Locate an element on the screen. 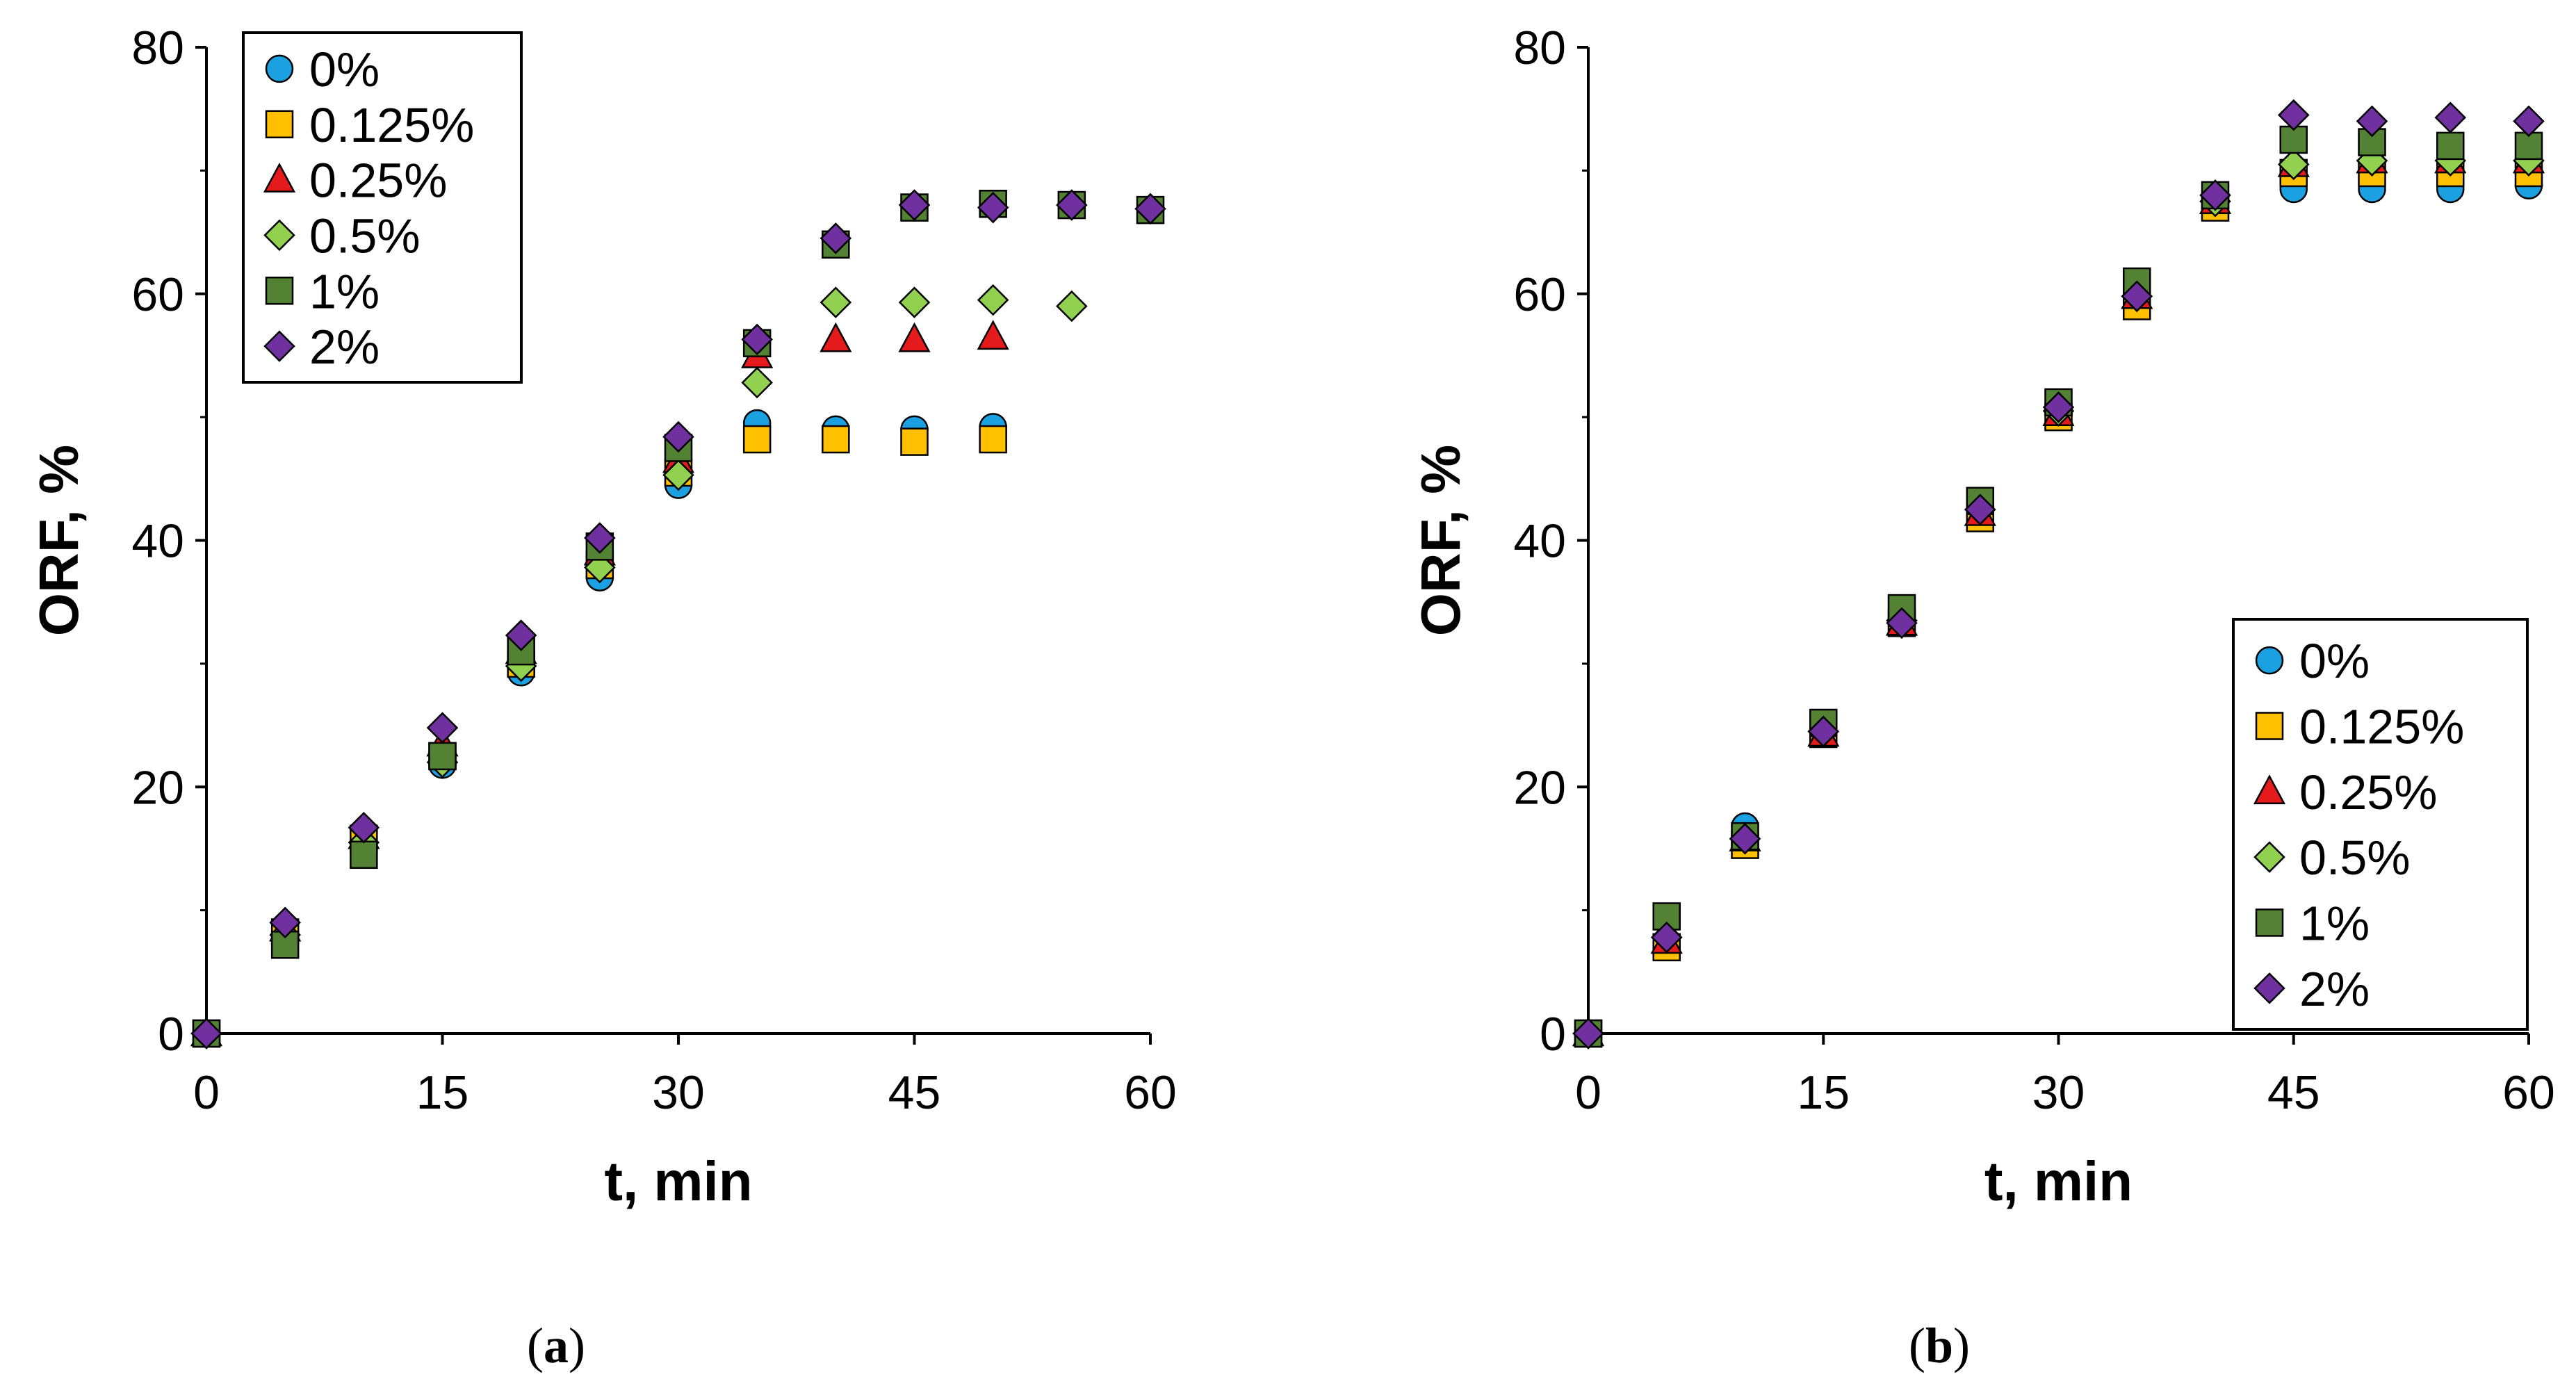 Image resolution: width=2576 pixels, height=1388 pixels. caption-a: (a) is located at coordinates (556, 1346).